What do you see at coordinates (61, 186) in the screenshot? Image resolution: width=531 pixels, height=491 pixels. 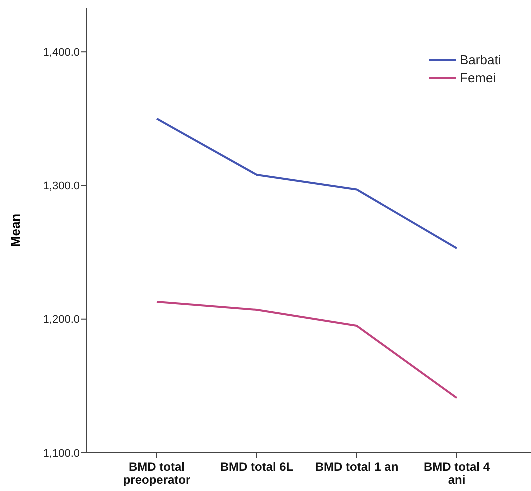 I see `y-tick-label: 1,300.0` at bounding box center [61, 186].